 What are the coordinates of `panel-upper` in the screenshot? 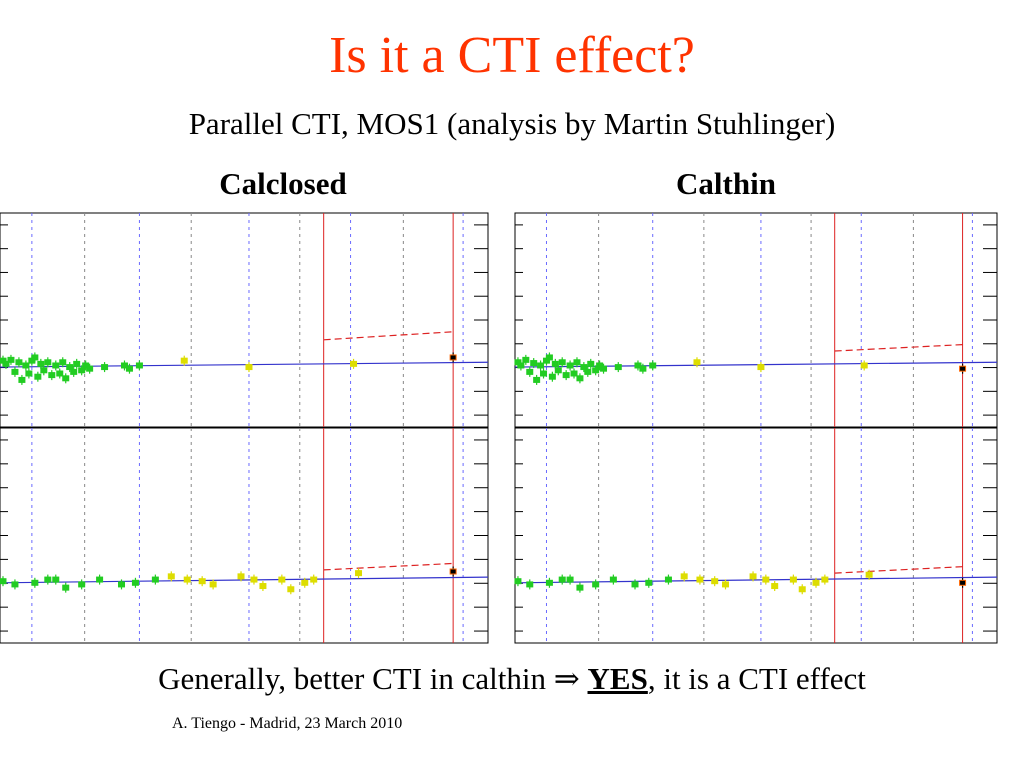 It's located at (244, 320).